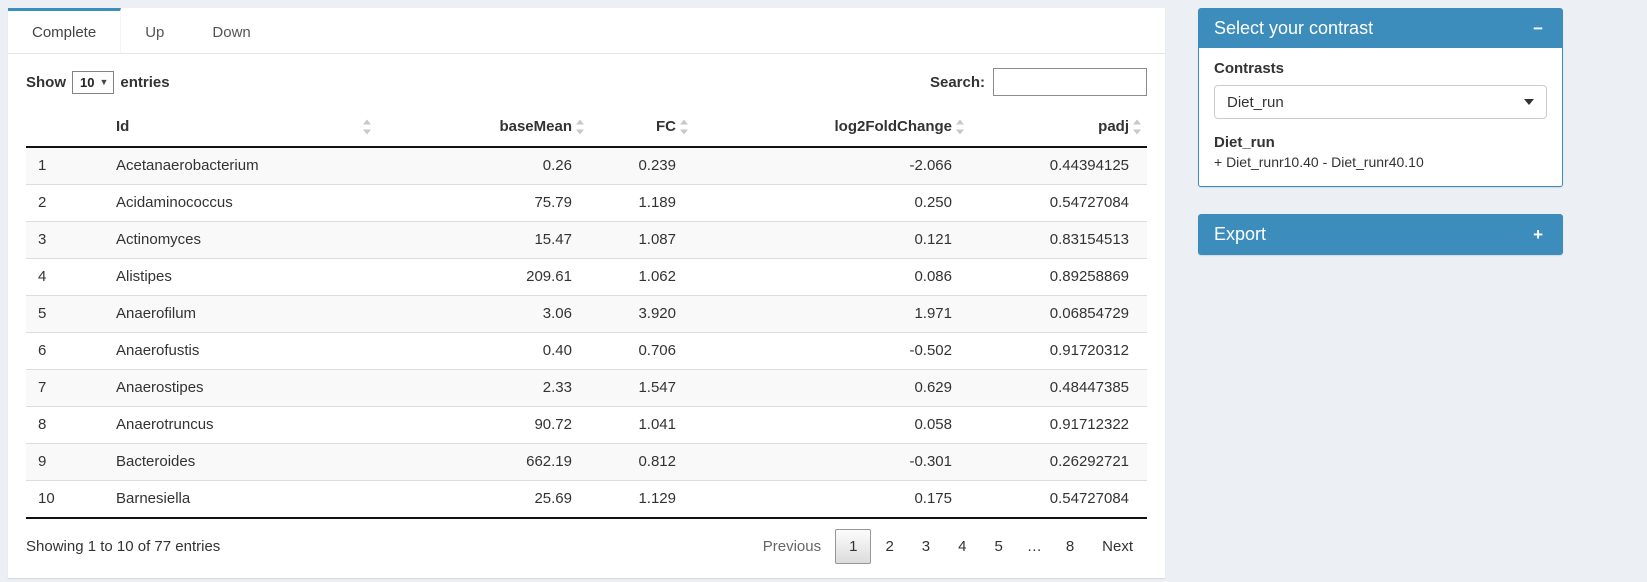 This screenshot has width=1647, height=582. What do you see at coordinates (930, 165) in the screenshot?
I see `cell-log2FoldChange: -2.066` at bounding box center [930, 165].